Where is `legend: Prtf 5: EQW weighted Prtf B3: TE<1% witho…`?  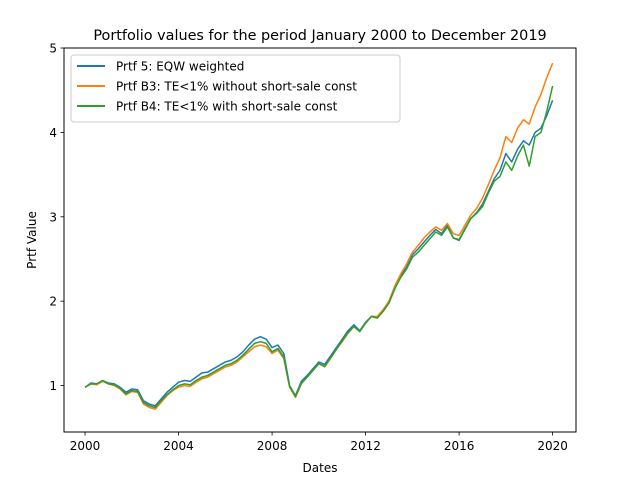 legend: Prtf 5: EQW weighted Prtf B3: TE<1% witho… is located at coordinates (235, 88).